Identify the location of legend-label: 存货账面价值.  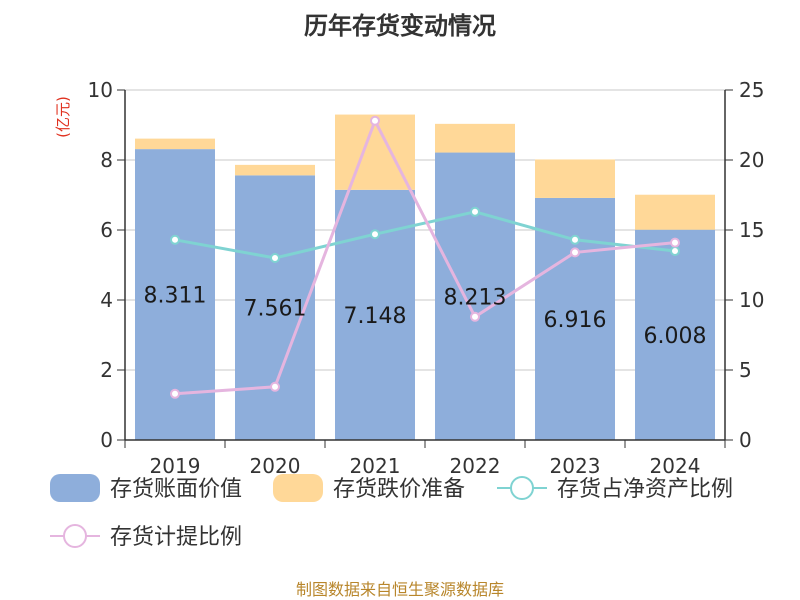
(176, 489).